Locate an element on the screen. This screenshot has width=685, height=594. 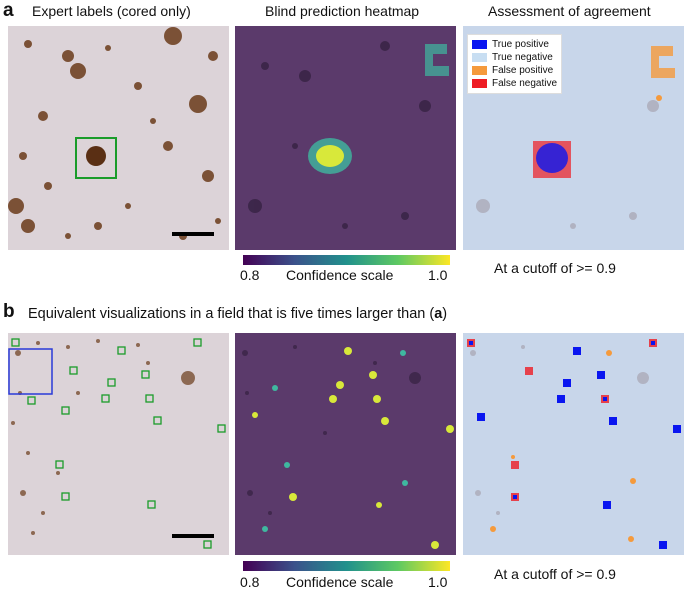
panel-letter-b: b is located at coordinates (9, 311).